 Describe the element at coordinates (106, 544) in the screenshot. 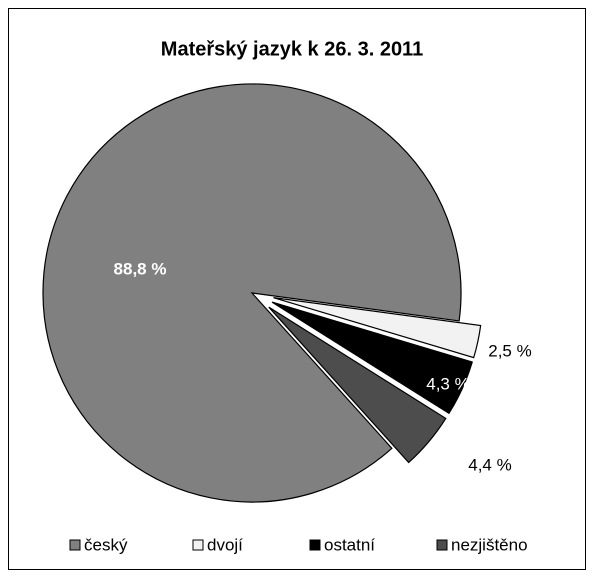

I see `legend-label: český` at that location.